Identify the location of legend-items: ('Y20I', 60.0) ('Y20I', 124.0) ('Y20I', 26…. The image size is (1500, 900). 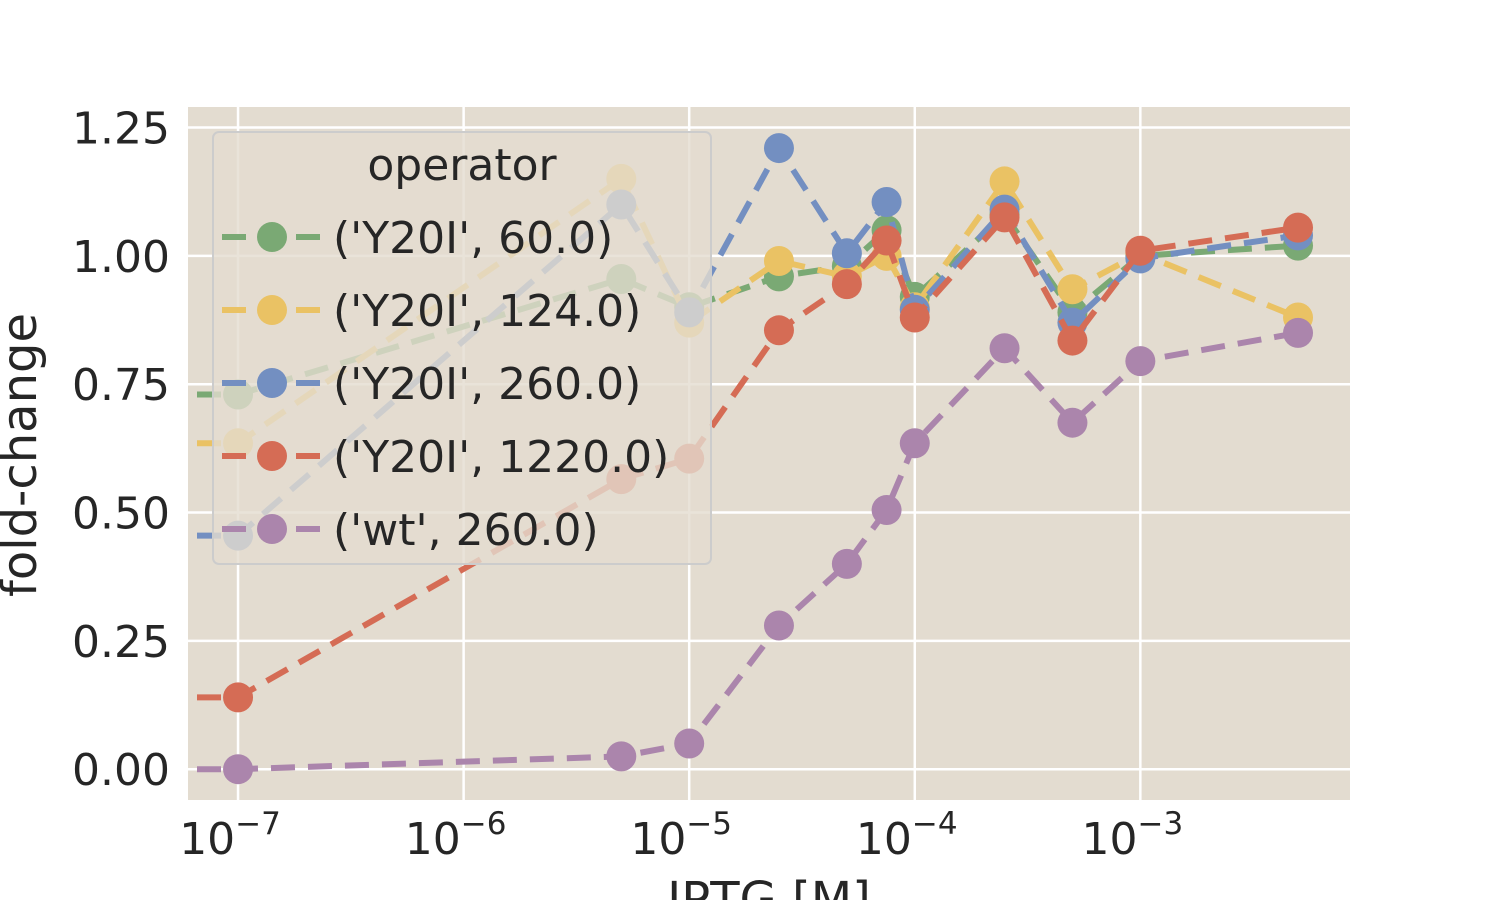
(445, 384).